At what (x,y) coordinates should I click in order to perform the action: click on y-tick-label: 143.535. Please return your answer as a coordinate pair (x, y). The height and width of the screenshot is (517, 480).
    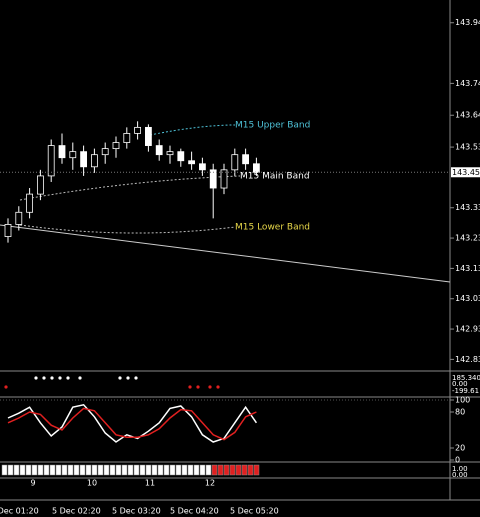
    Looking at the image, I should click on (467, 147).